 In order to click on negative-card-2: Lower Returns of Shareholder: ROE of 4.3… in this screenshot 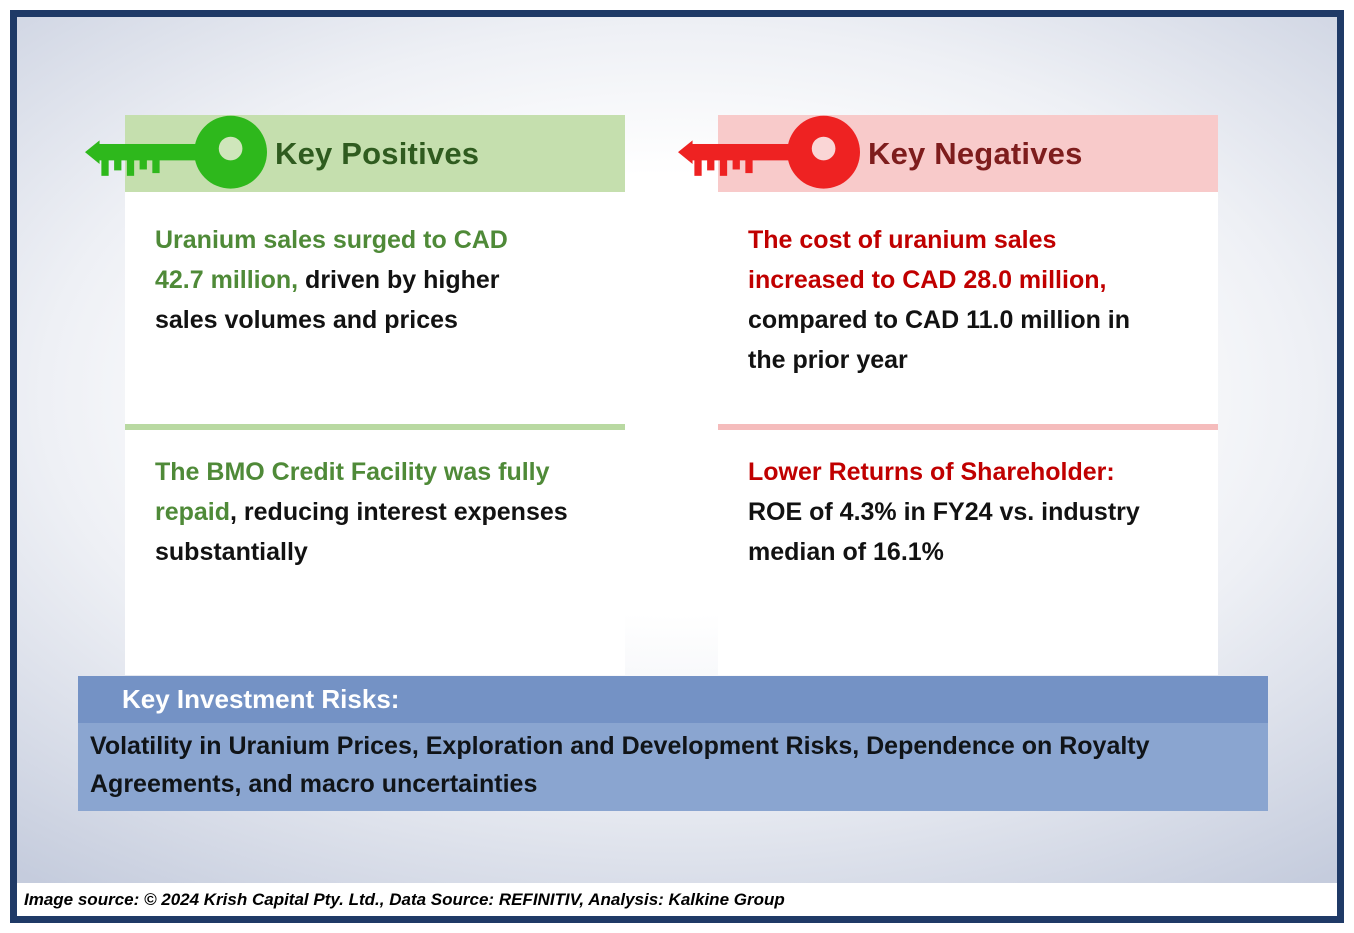, I will do `click(968, 552)`.